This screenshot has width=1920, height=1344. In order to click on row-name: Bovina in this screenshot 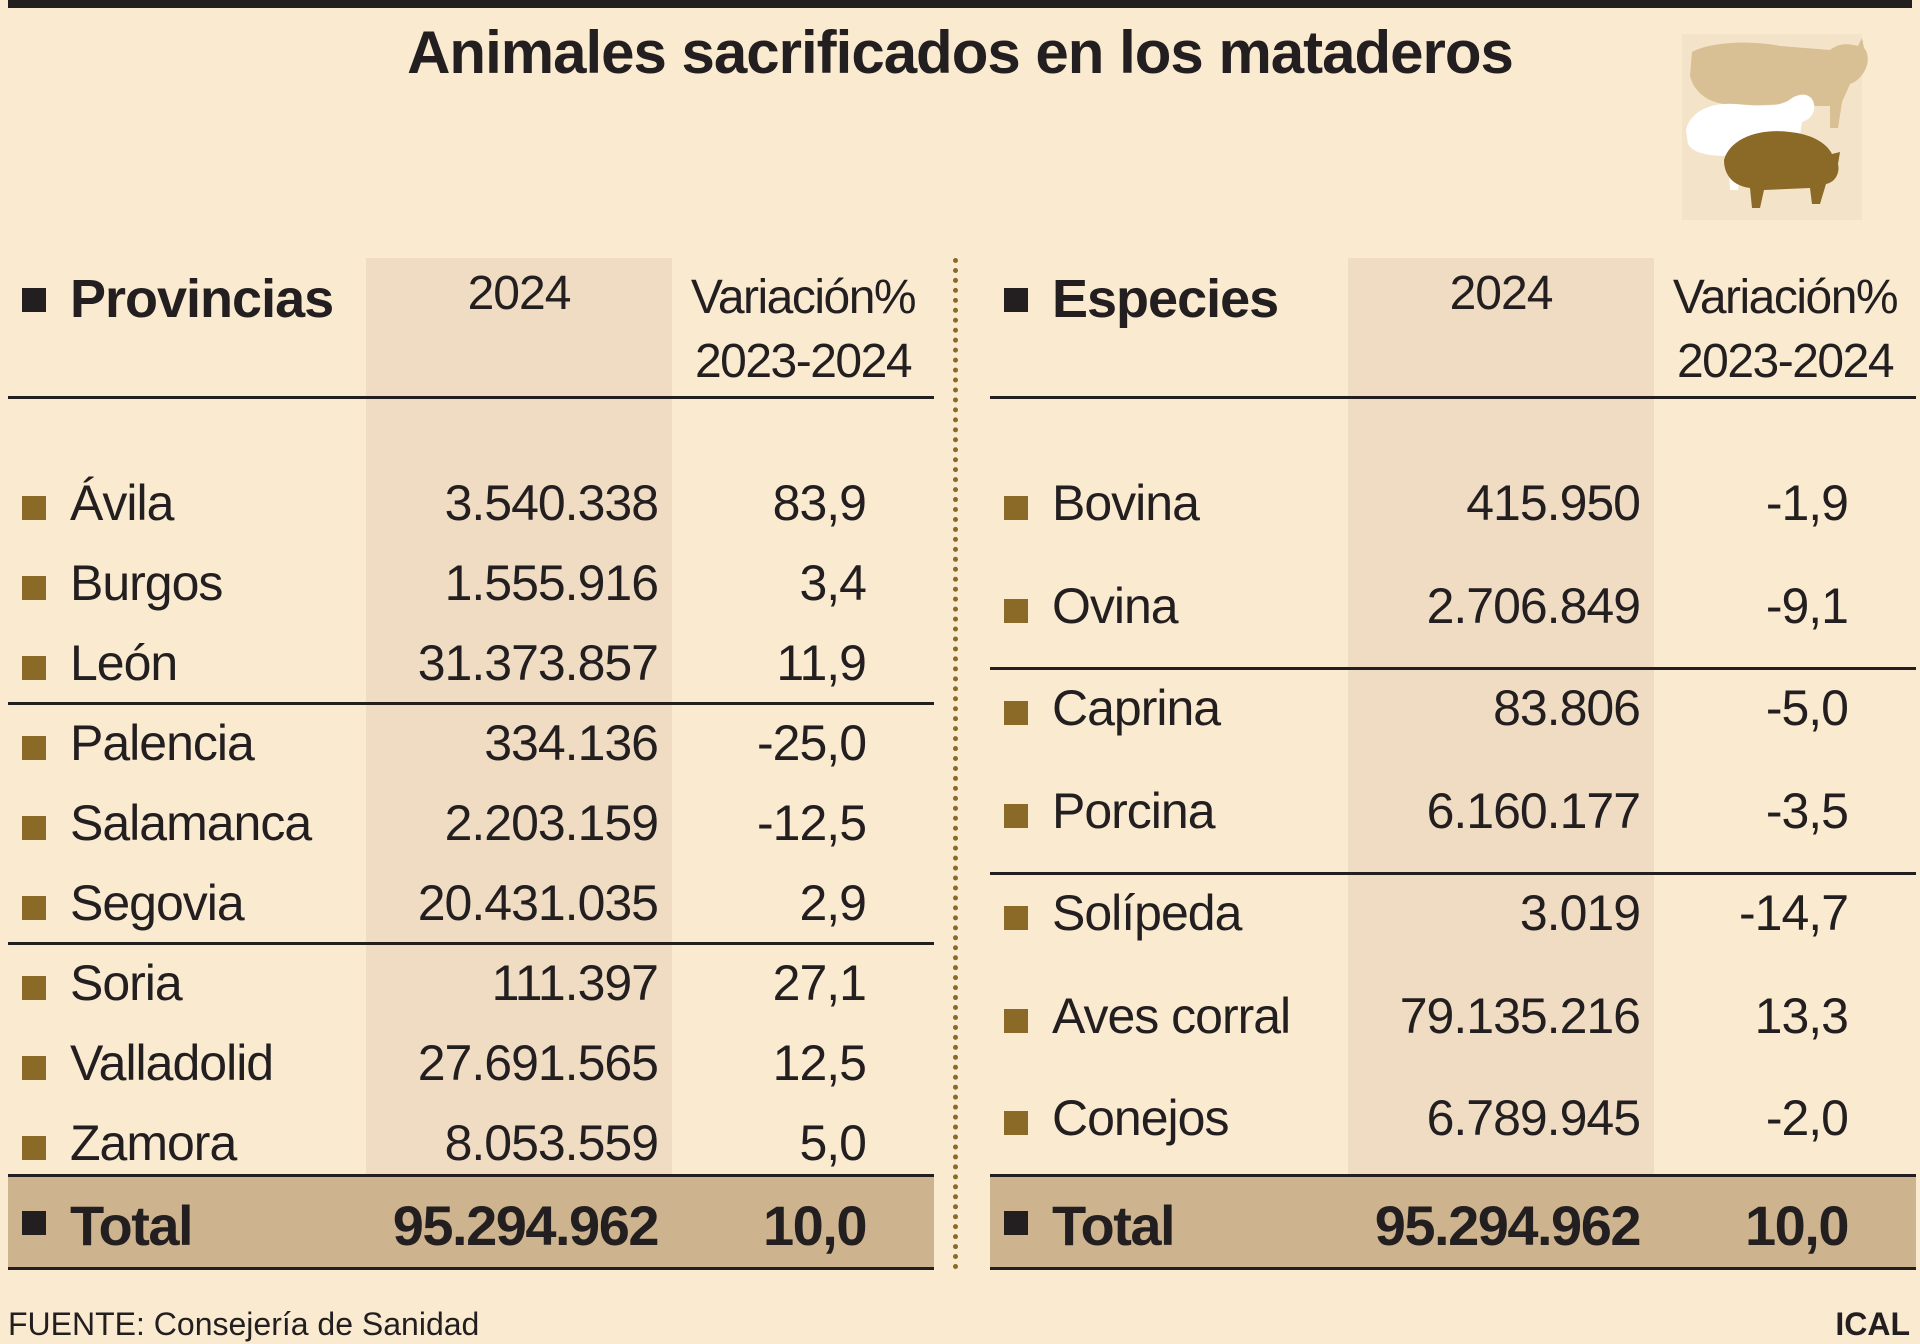, I will do `click(1126, 503)`.